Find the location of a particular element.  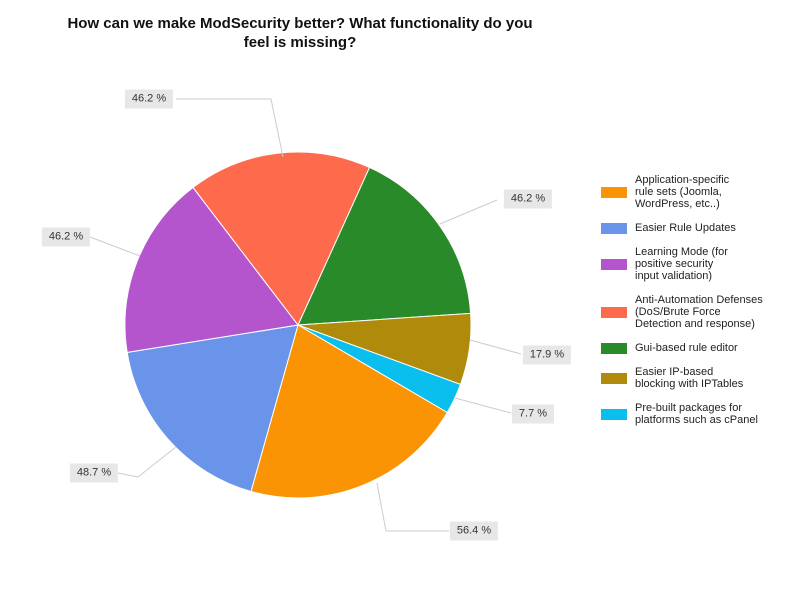

legend-label: Easier IP-based blocking with IPTables is located at coordinates (689, 378).